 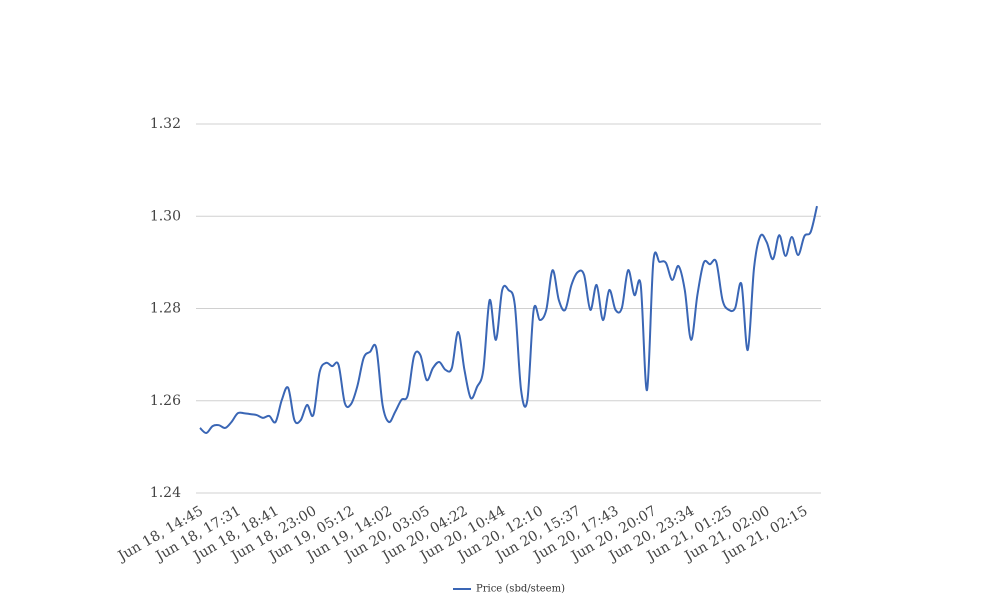 I want to click on legend-label: Price (sbd/steem), so click(x=520, y=589).